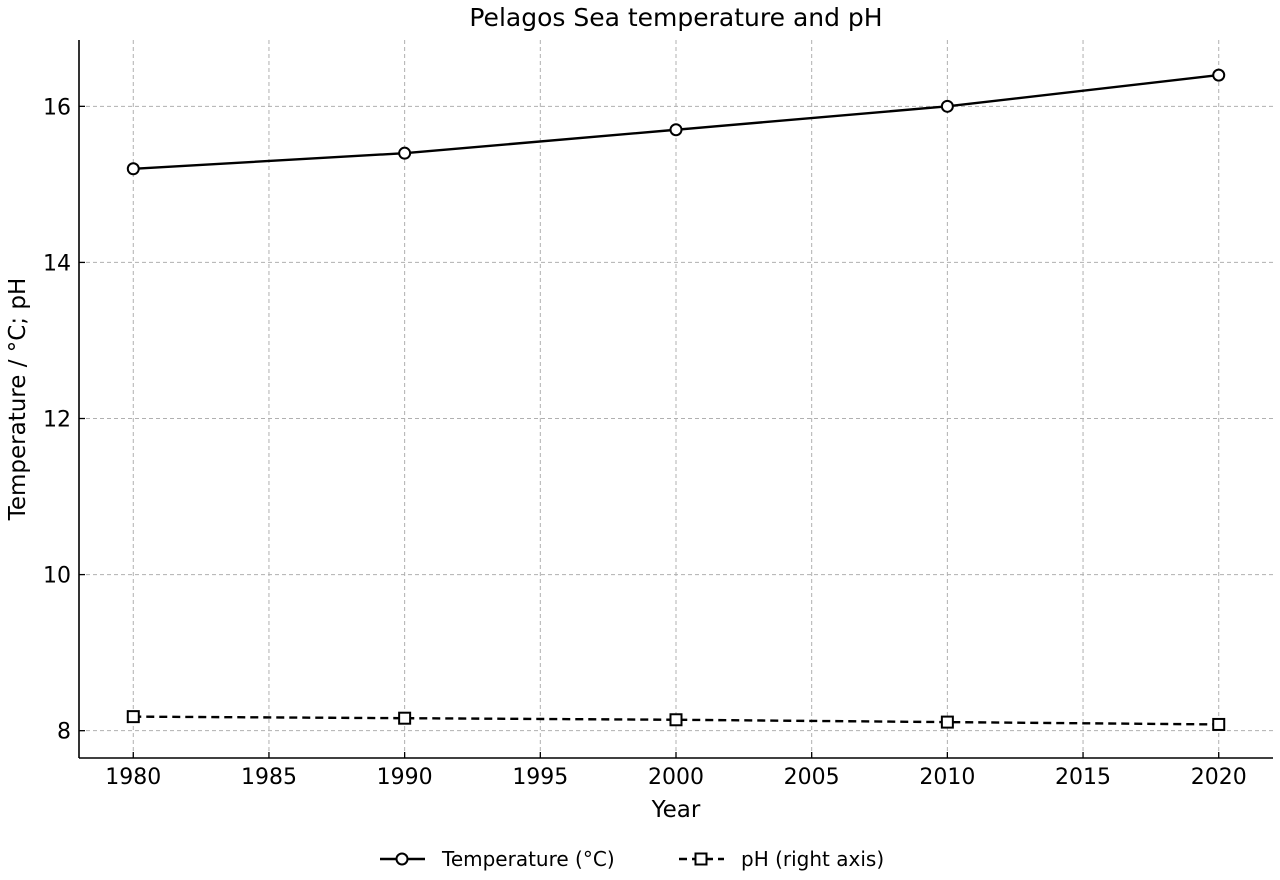 The height and width of the screenshot is (880, 1280). Describe the element at coordinates (540, 777) in the screenshot. I see `x-tick-label: 1995` at that location.